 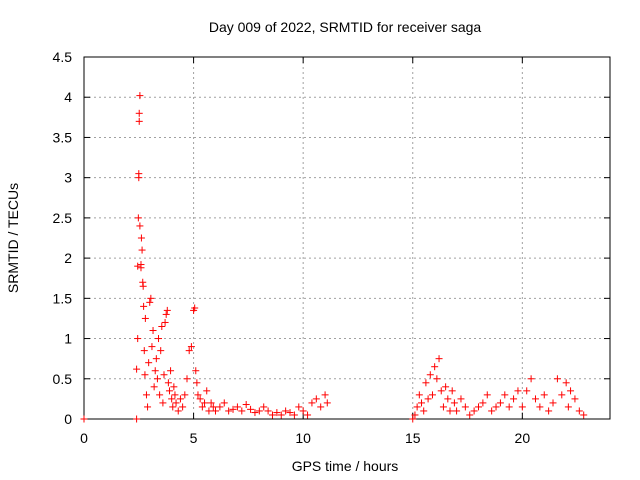 What do you see at coordinates (68, 97) in the screenshot?
I see `y-tick-label: 4` at bounding box center [68, 97].